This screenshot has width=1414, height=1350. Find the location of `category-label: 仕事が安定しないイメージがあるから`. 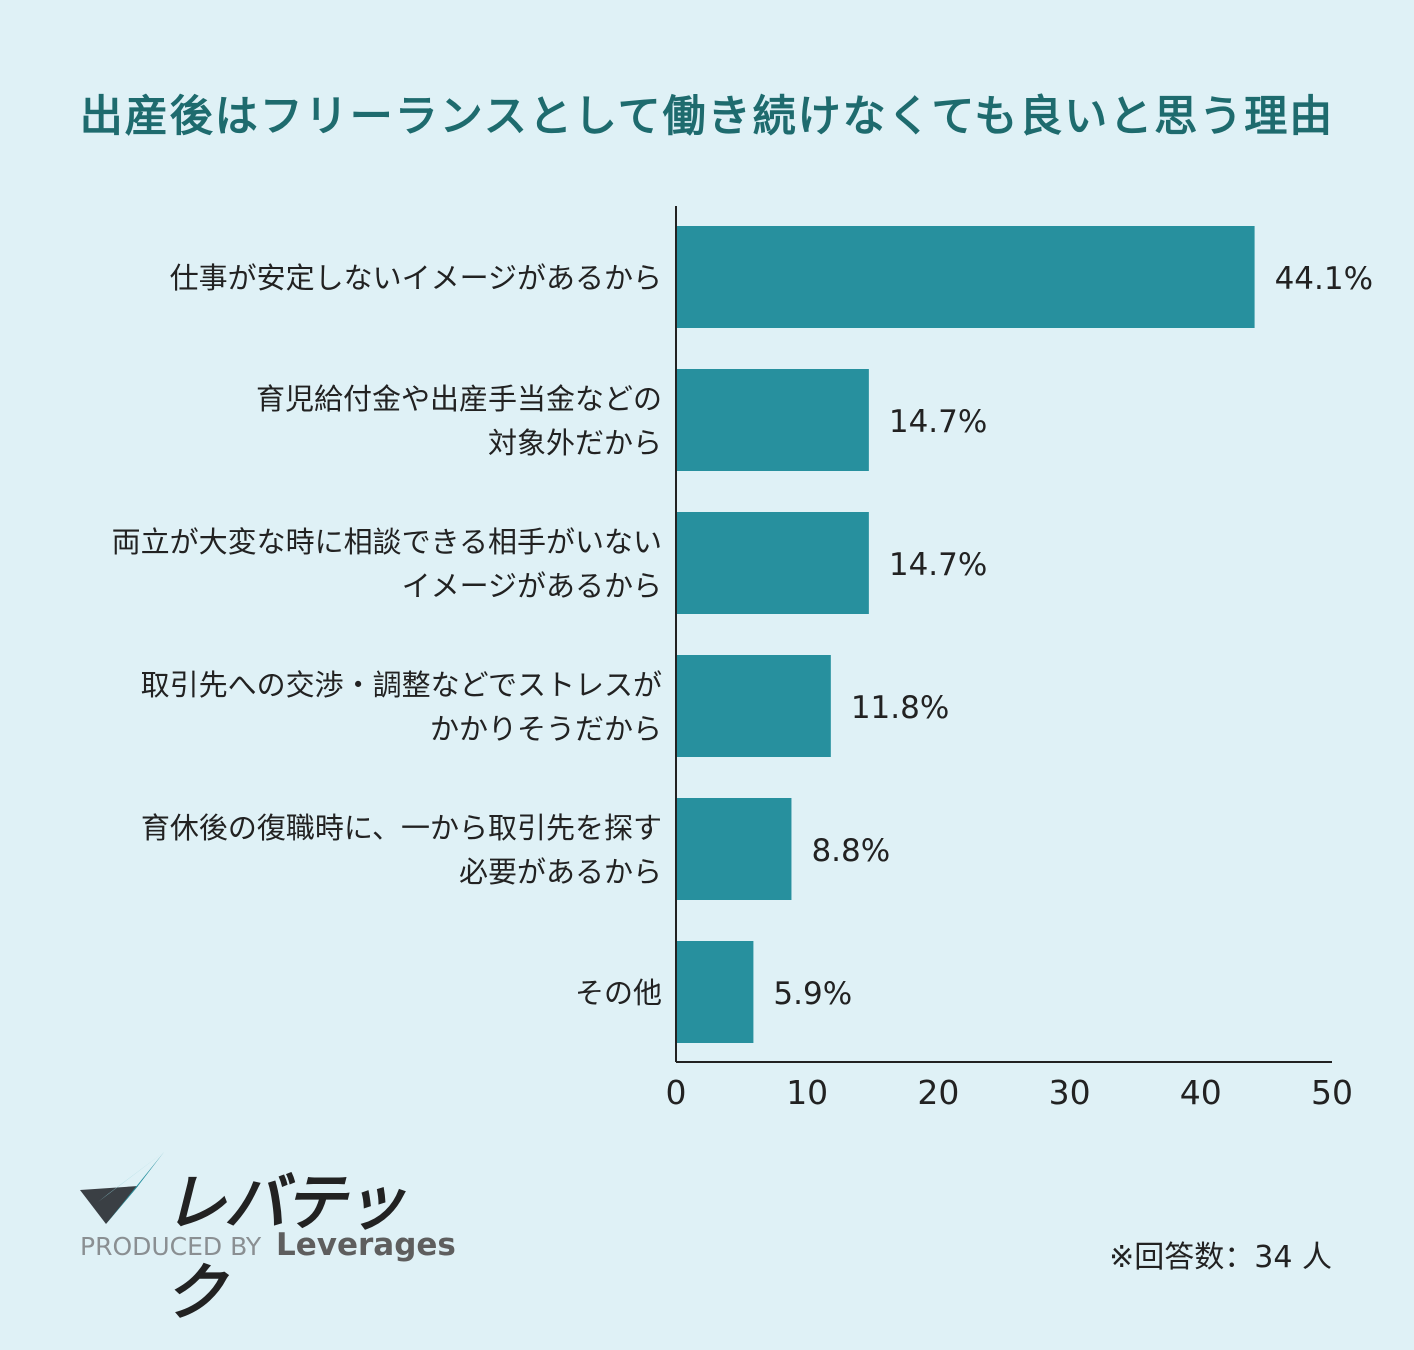

category-label: 仕事が安定しないイメージがあるから is located at coordinates (416, 278).